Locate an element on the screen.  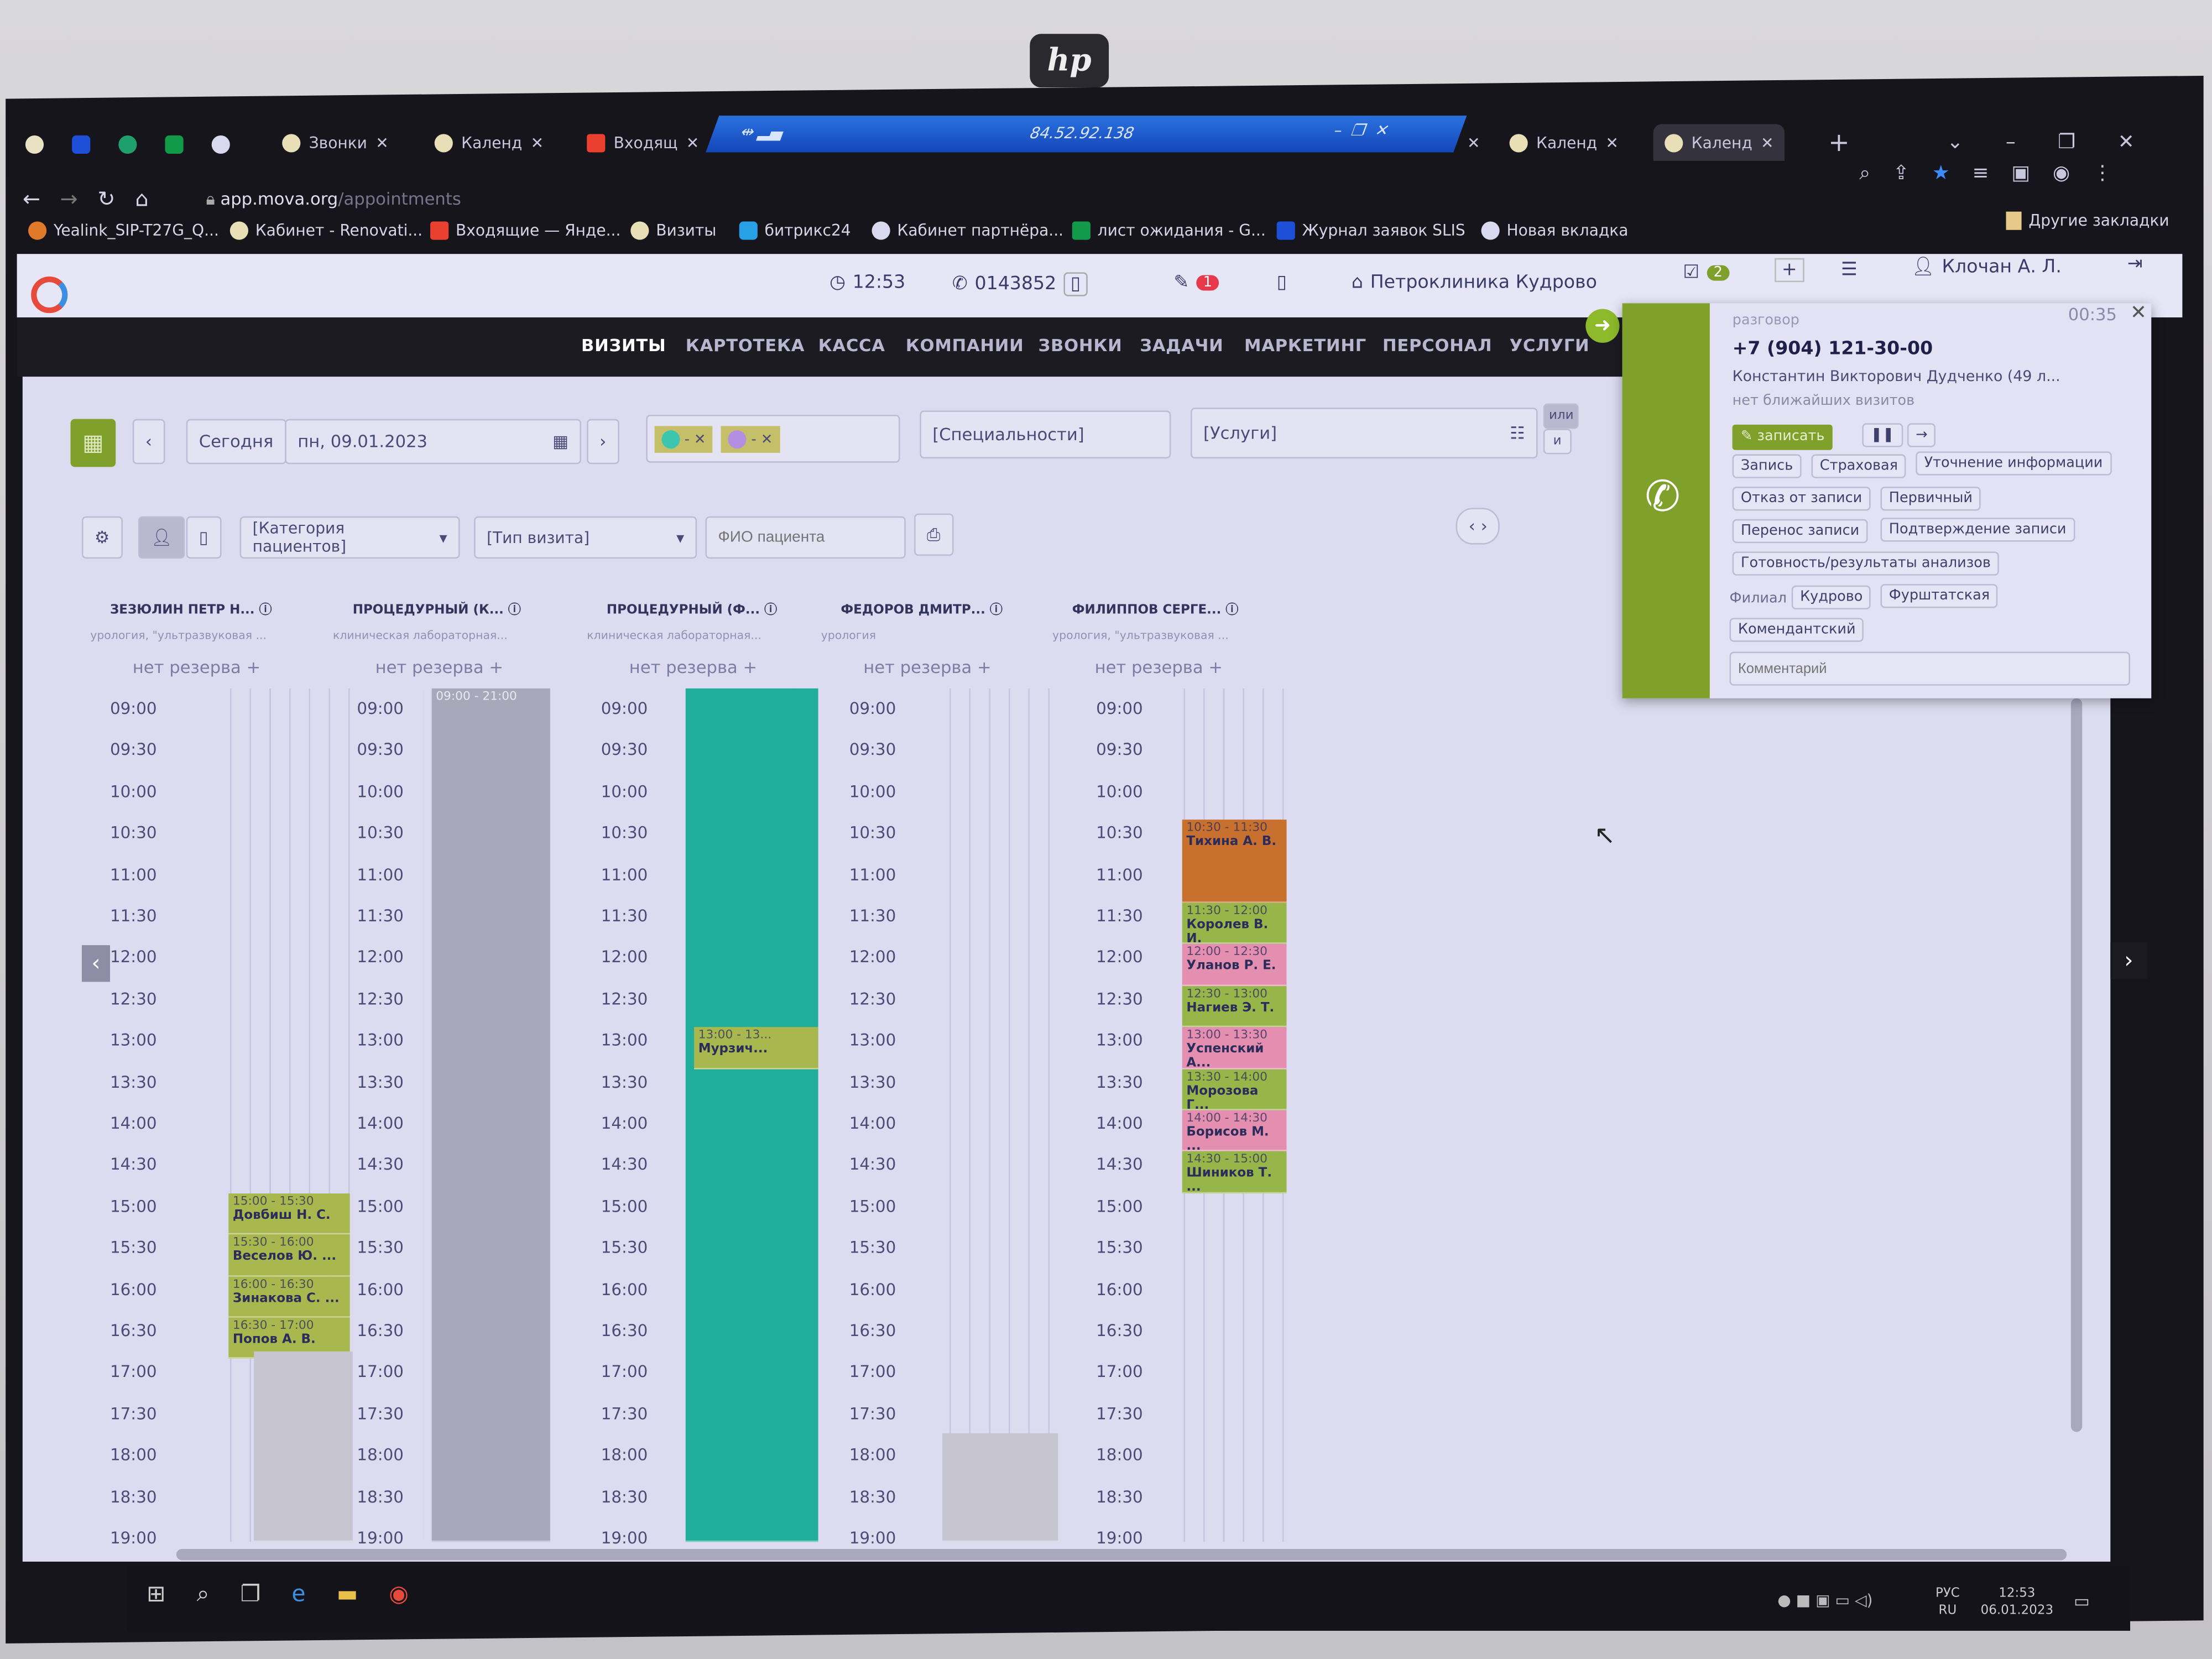
services-select: [Услуги] ☷ is located at coordinates (1365, 434).